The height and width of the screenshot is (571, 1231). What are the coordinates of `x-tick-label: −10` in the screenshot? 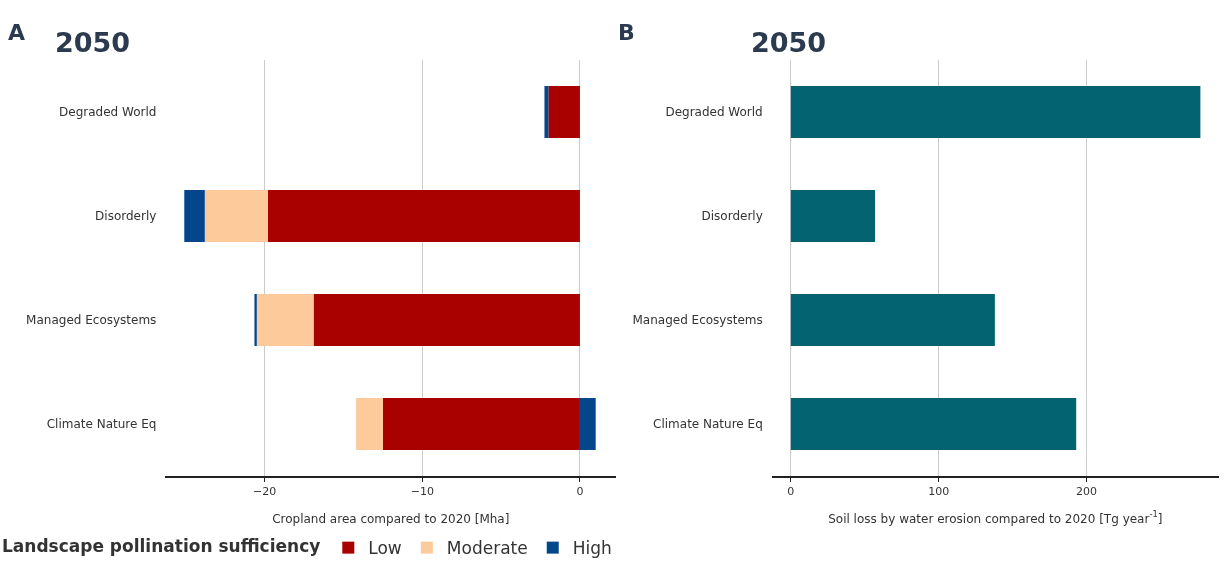 It's located at (422, 491).